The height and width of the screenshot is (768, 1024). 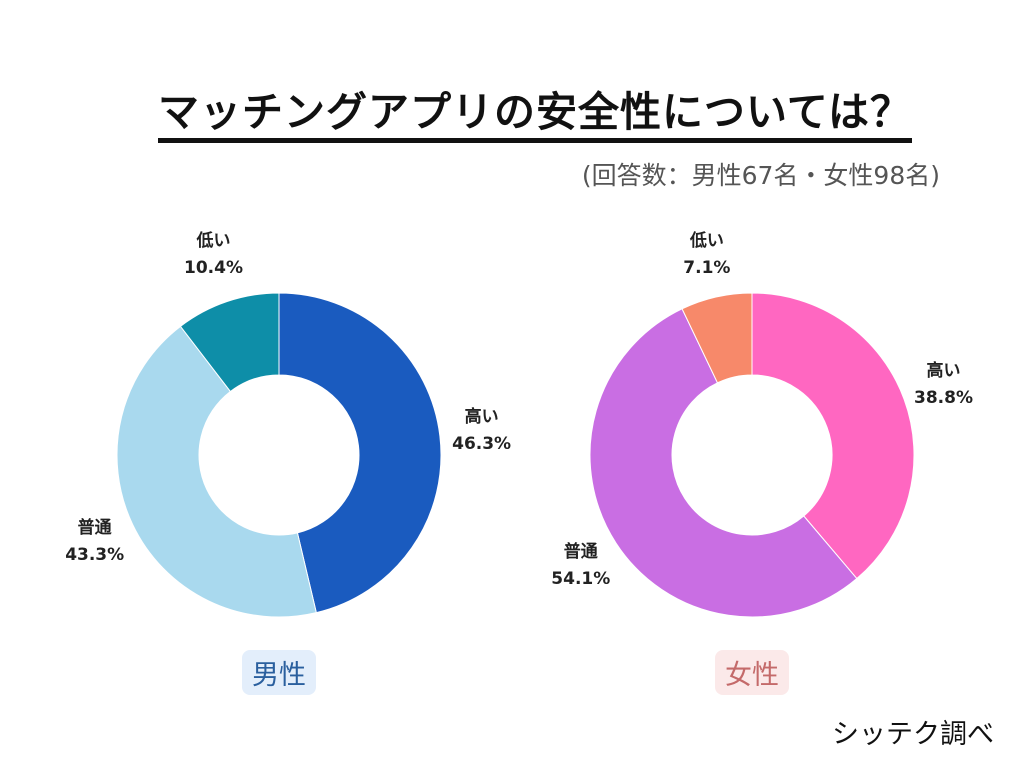 What do you see at coordinates (482, 444) in the screenshot?
I see `slice-percent: 46.3%` at bounding box center [482, 444].